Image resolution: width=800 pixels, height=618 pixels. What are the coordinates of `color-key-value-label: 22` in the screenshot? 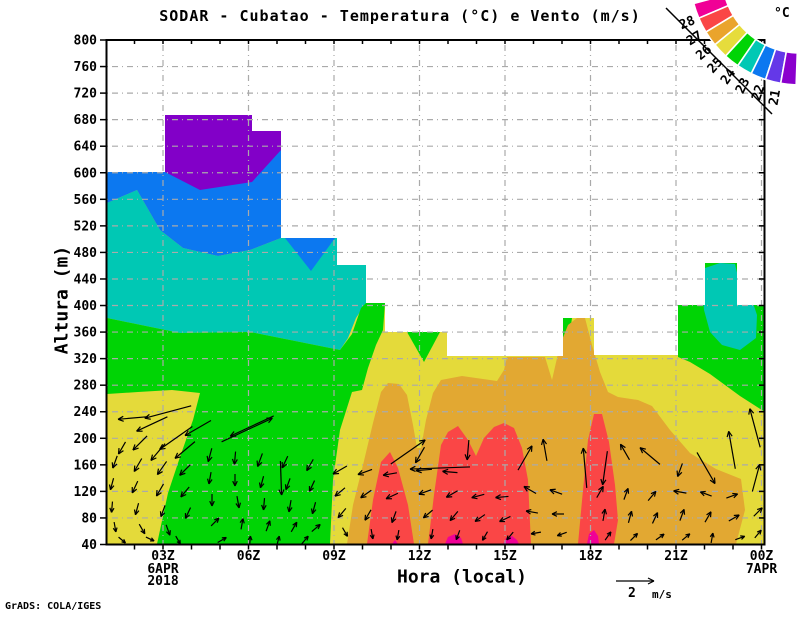 It's located at (758, 93).